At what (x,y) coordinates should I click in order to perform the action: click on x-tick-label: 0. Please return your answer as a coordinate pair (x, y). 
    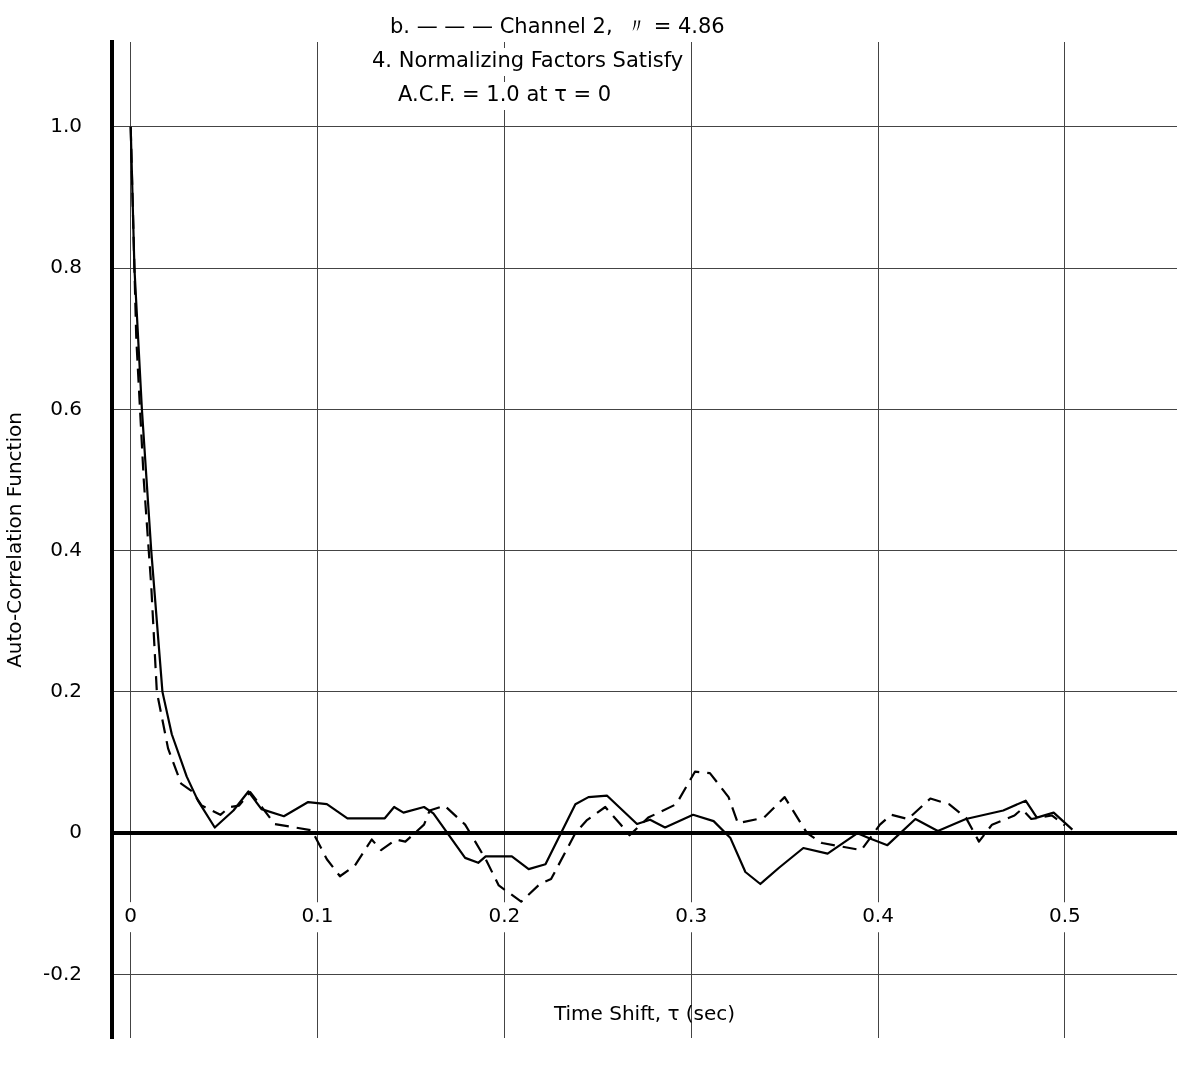
    Looking at the image, I should click on (131, 915).